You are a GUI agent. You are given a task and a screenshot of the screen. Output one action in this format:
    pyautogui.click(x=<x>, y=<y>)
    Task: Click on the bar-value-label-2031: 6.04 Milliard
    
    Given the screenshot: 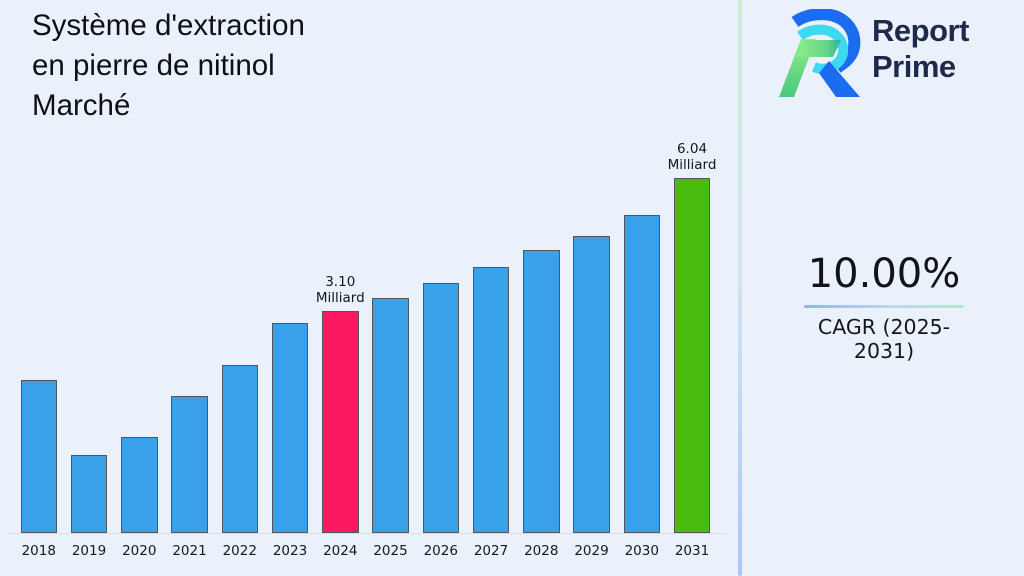 What is the action you would take?
    pyautogui.click(x=692, y=157)
    